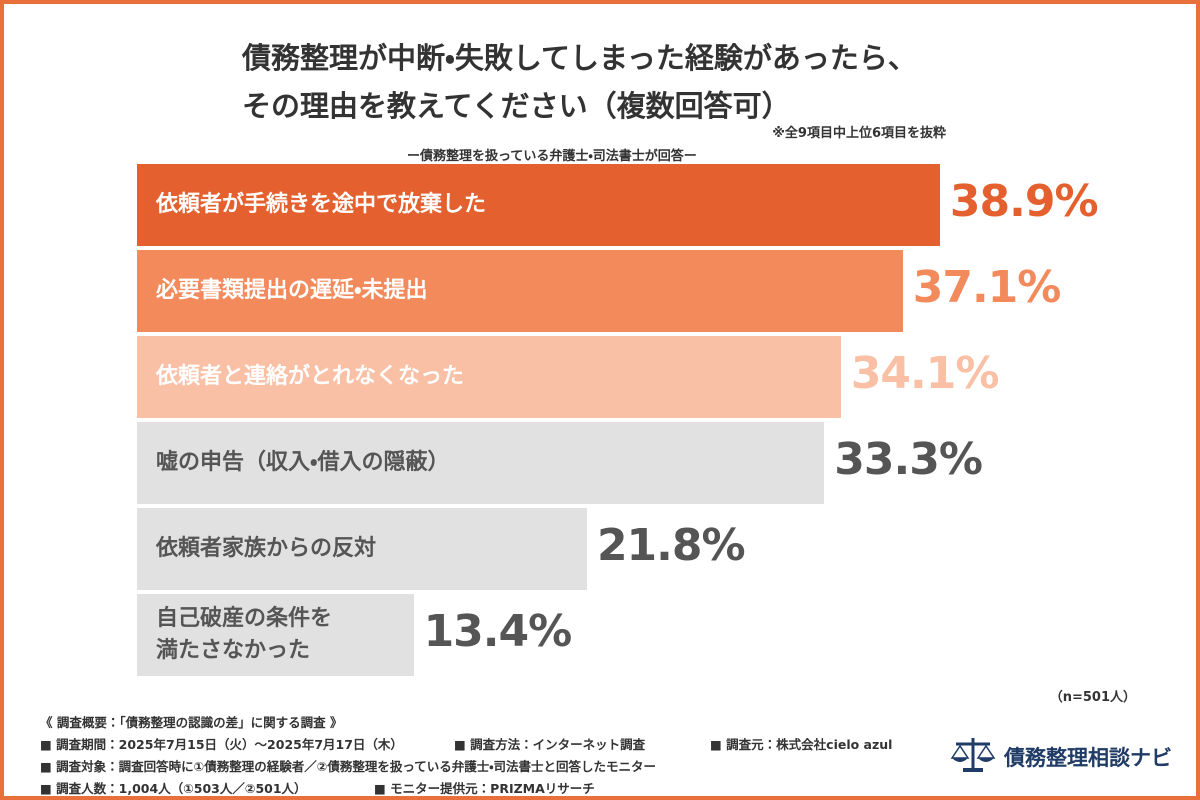 The height and width of the screenshot is (800, 1200). I want to click on footer-item: ■ 調査期間：2025年7月15日（火）～2025年7月17日（木）, so click(221, 744).